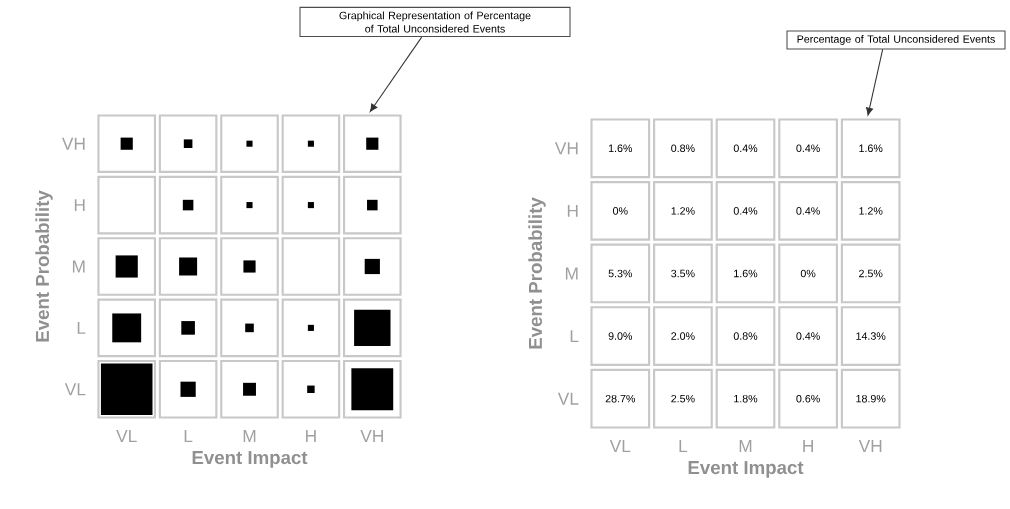  I want to click on x-tick-label: H, so click(808, 446).